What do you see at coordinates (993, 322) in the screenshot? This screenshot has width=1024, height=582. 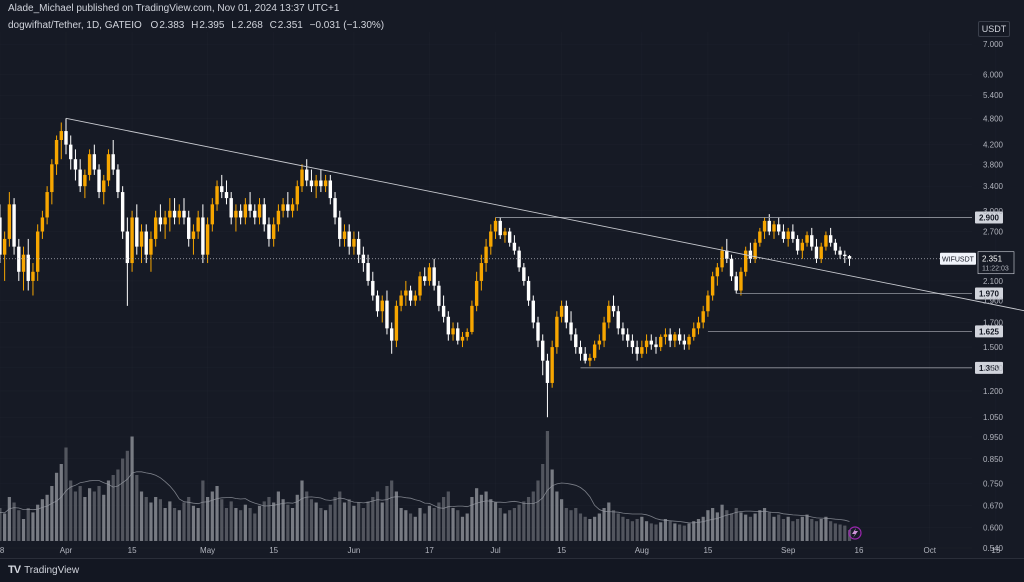 I see `y-tick-label: 1.700` at bounding box center [993, 322].